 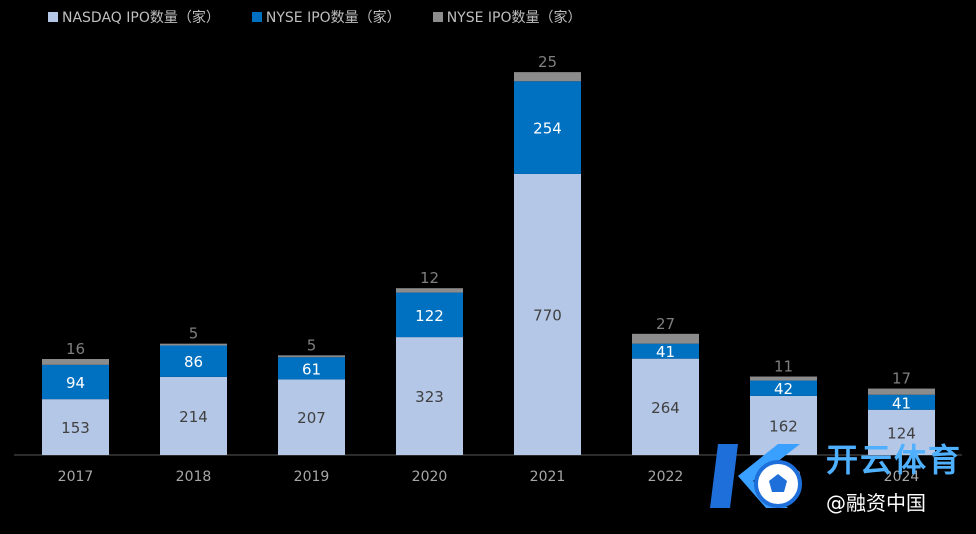 What do you see at coordinates (548, 477) in the screenshot?
I see `x-tick-label-2021: 2021` at bounding box center [548, 477].